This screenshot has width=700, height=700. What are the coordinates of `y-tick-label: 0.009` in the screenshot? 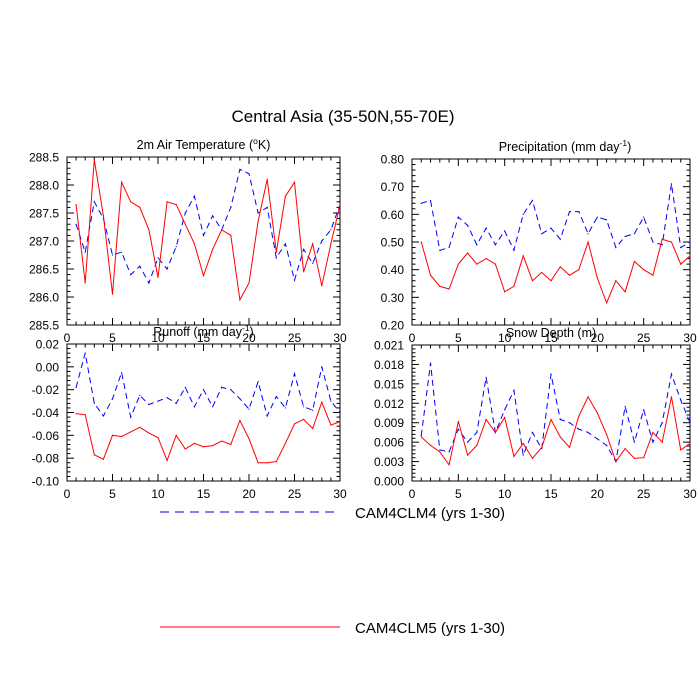 It's located at (389, 423).